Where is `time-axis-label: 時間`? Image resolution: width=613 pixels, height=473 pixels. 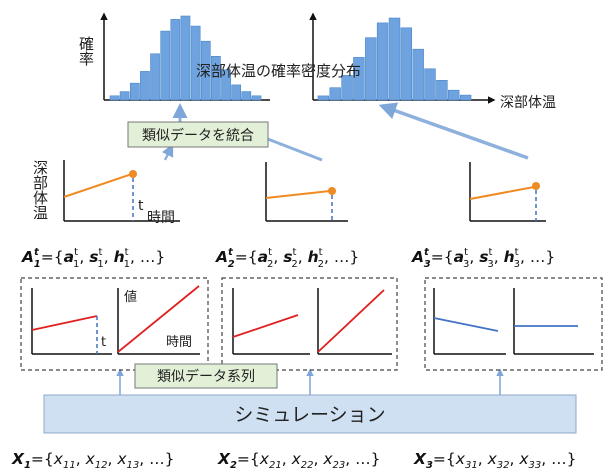
time-axis-label: 時間 is located at coordinates (161, 218).